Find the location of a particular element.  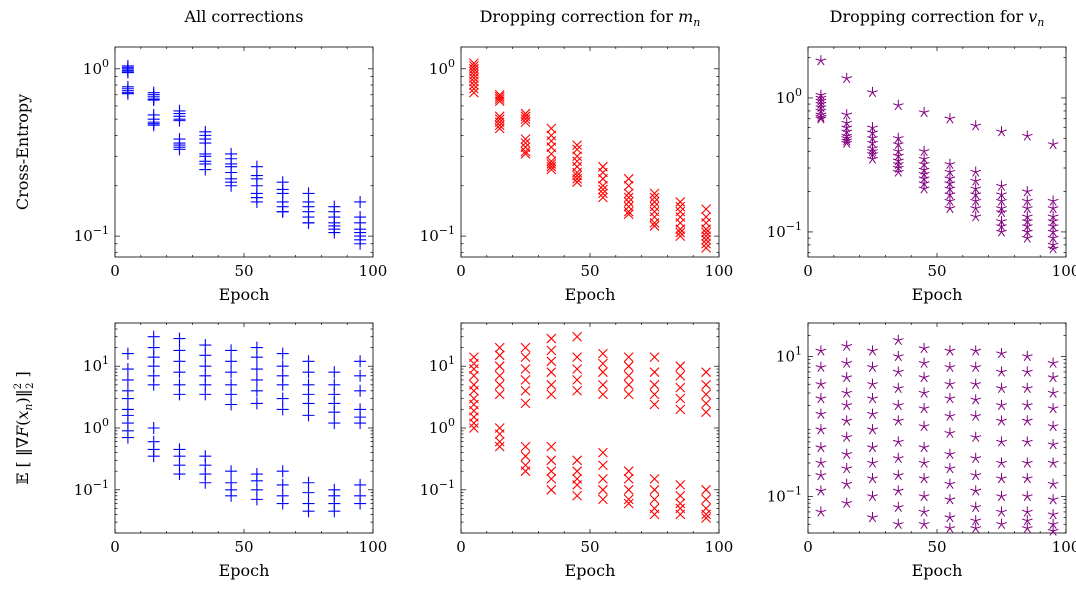

data-series is located at coordinates (937, 435).